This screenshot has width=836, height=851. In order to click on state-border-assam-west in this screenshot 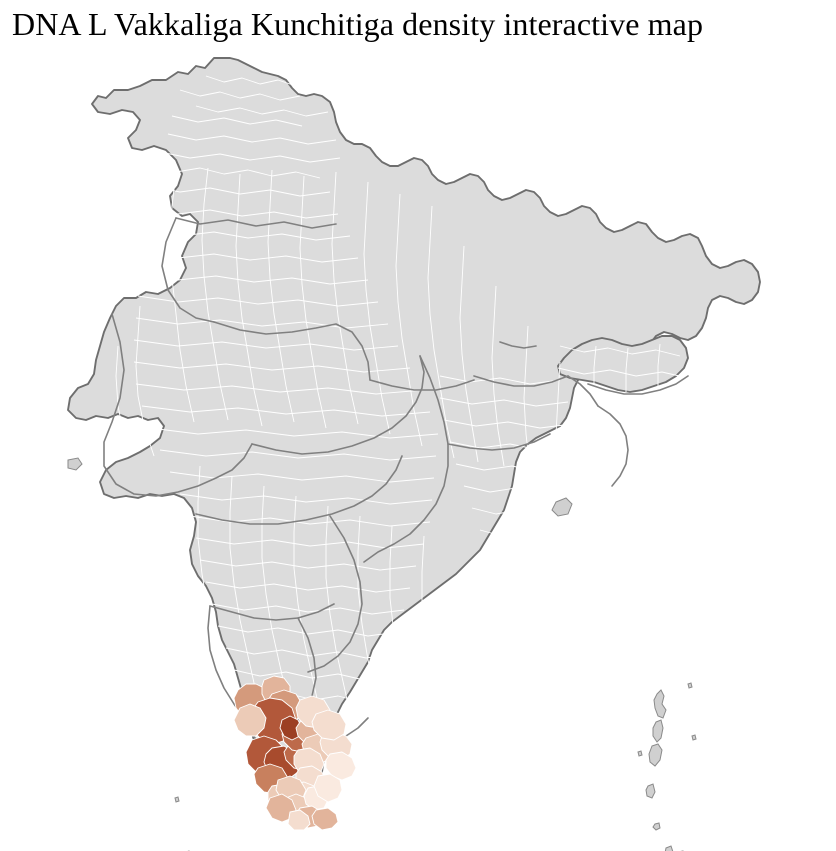, I will do `click(583, 391)`.